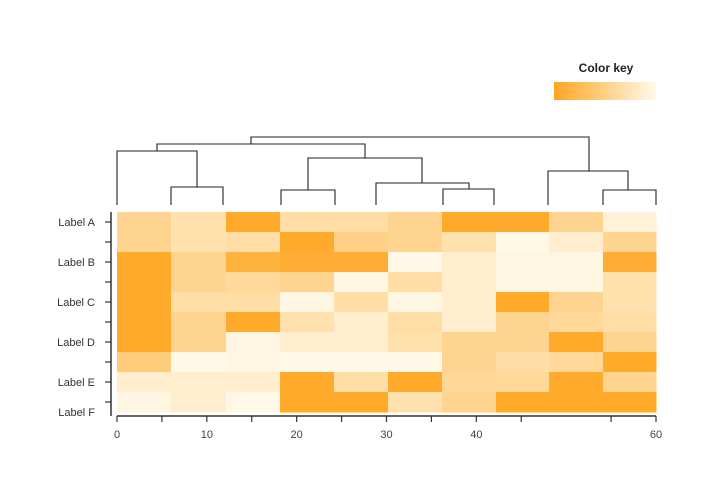 The width and height of the screenshot is (720, 504). I want to click on row-label: Label C, so click(76, 303).